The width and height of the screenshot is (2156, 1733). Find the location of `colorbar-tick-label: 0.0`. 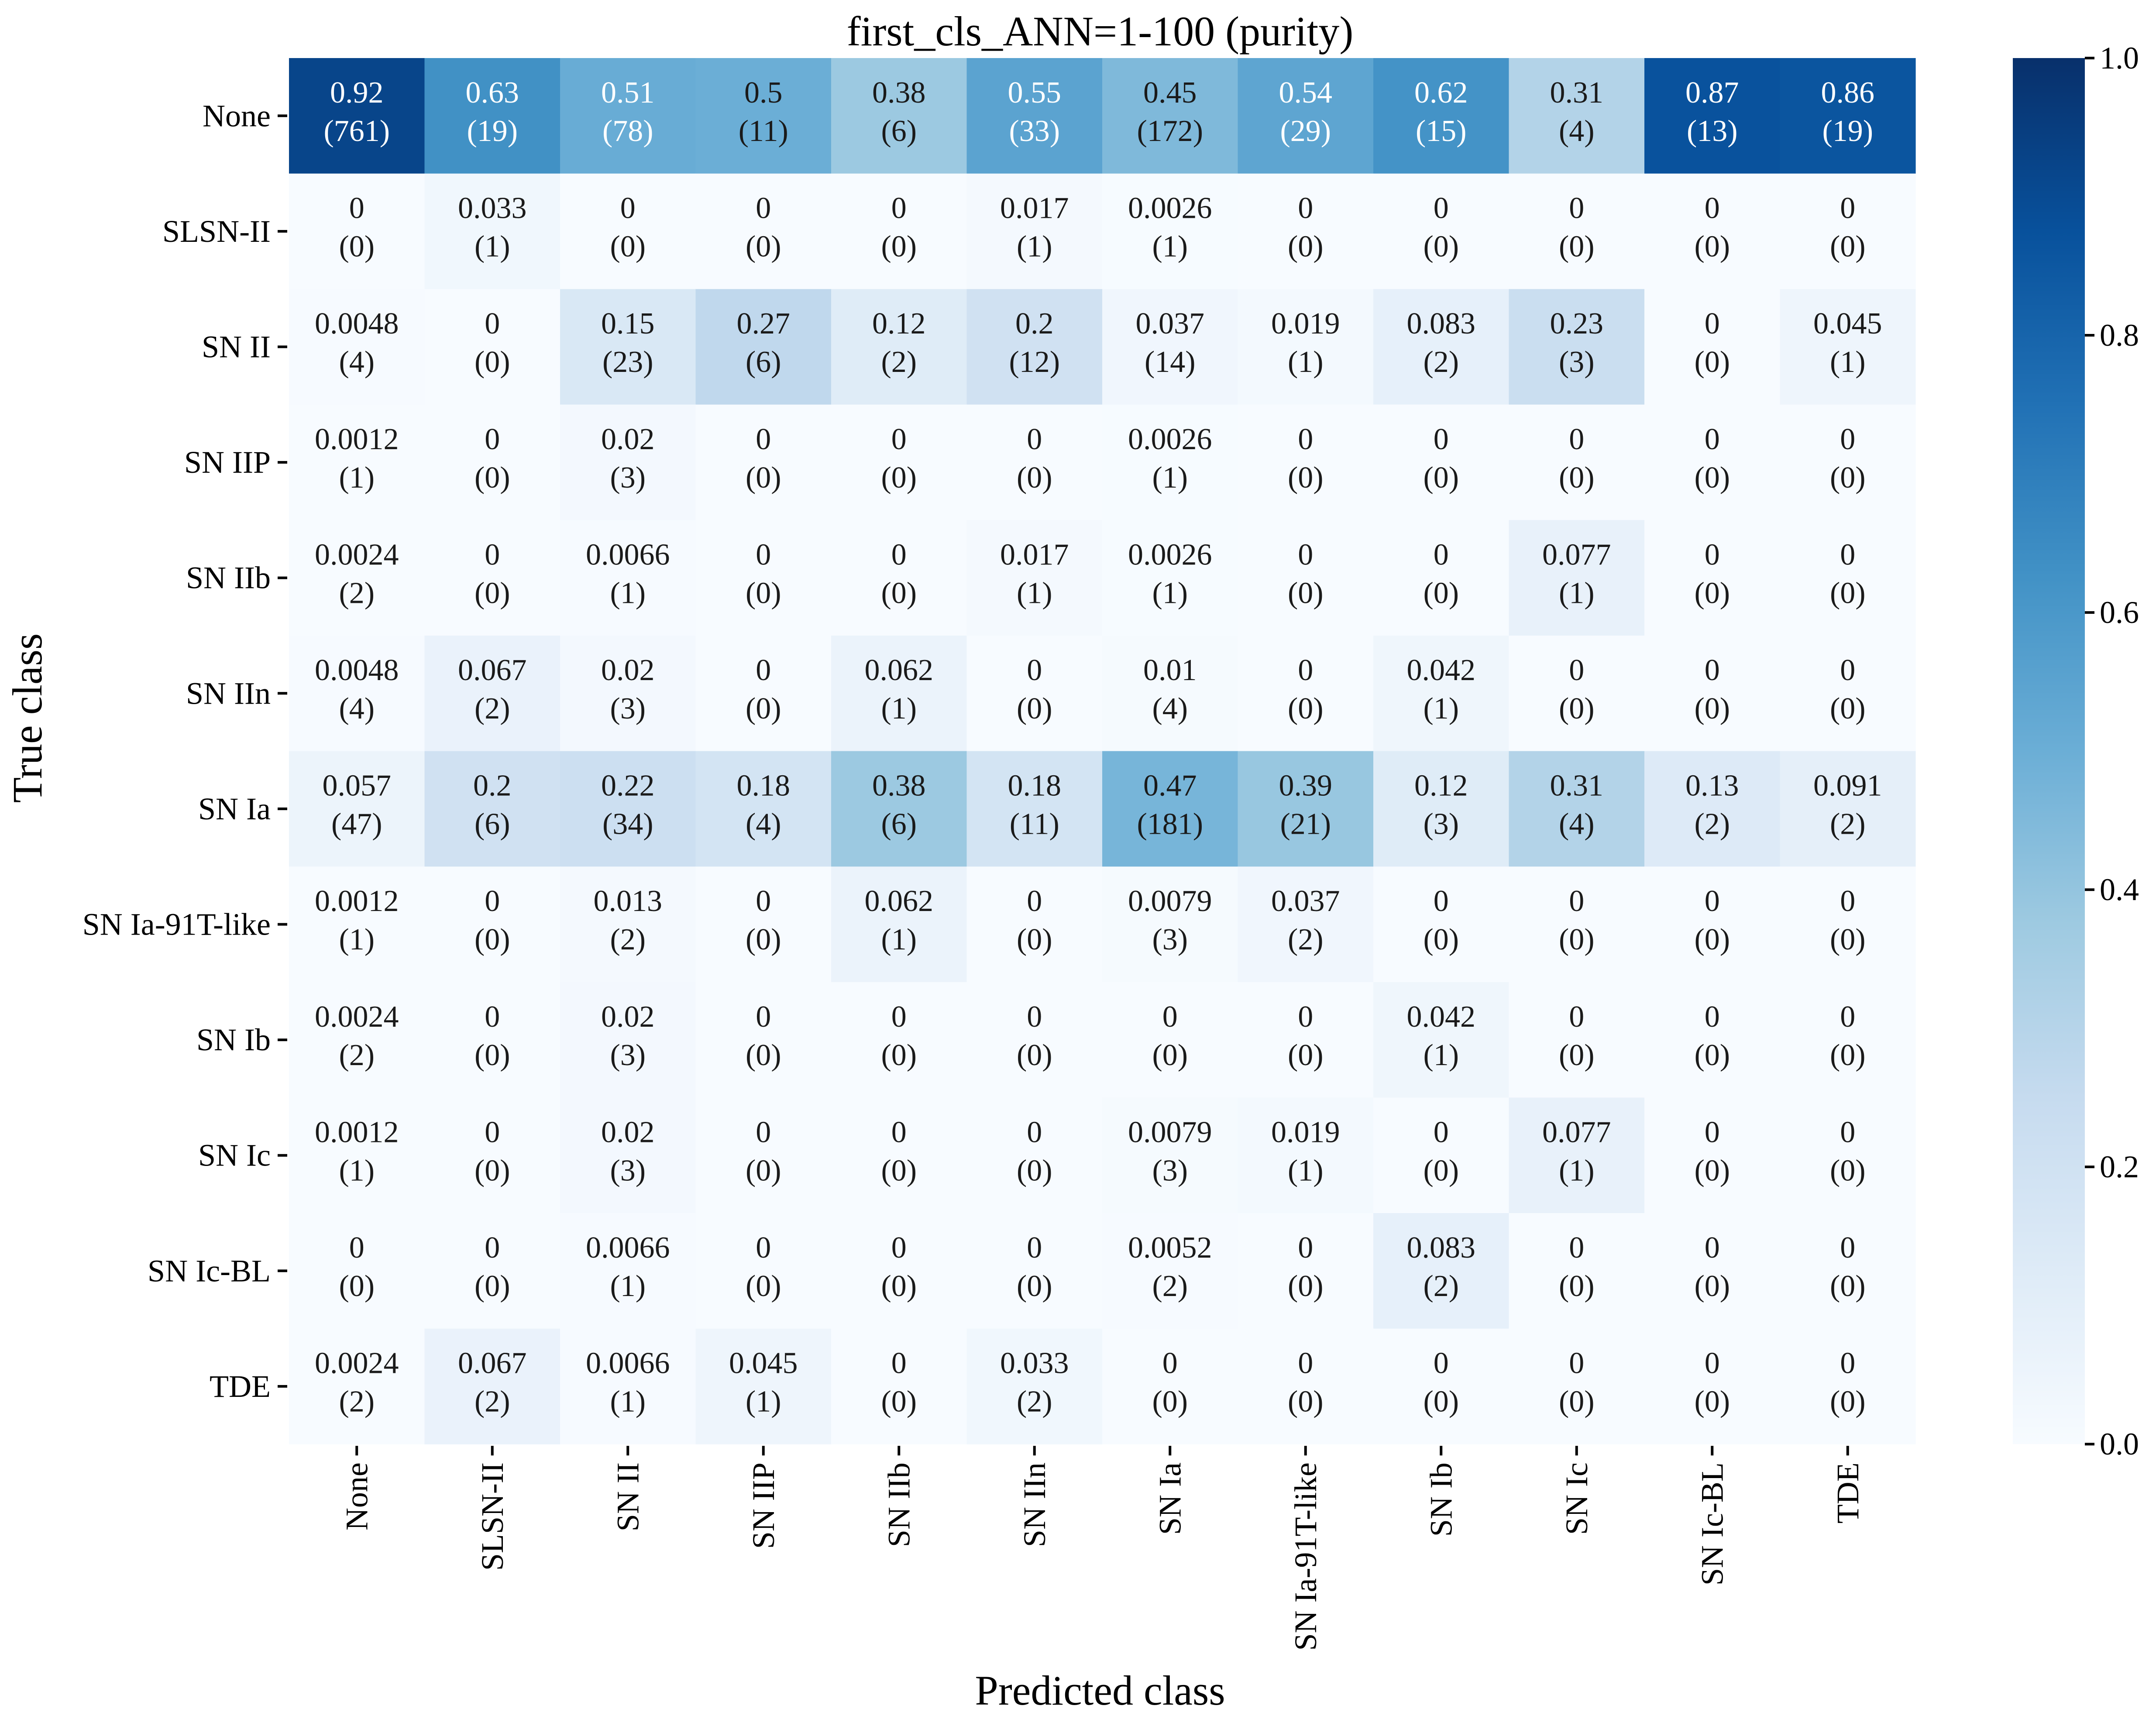

colorbar-tick-label: 0.0 is located at coordinates (2119, 1444).